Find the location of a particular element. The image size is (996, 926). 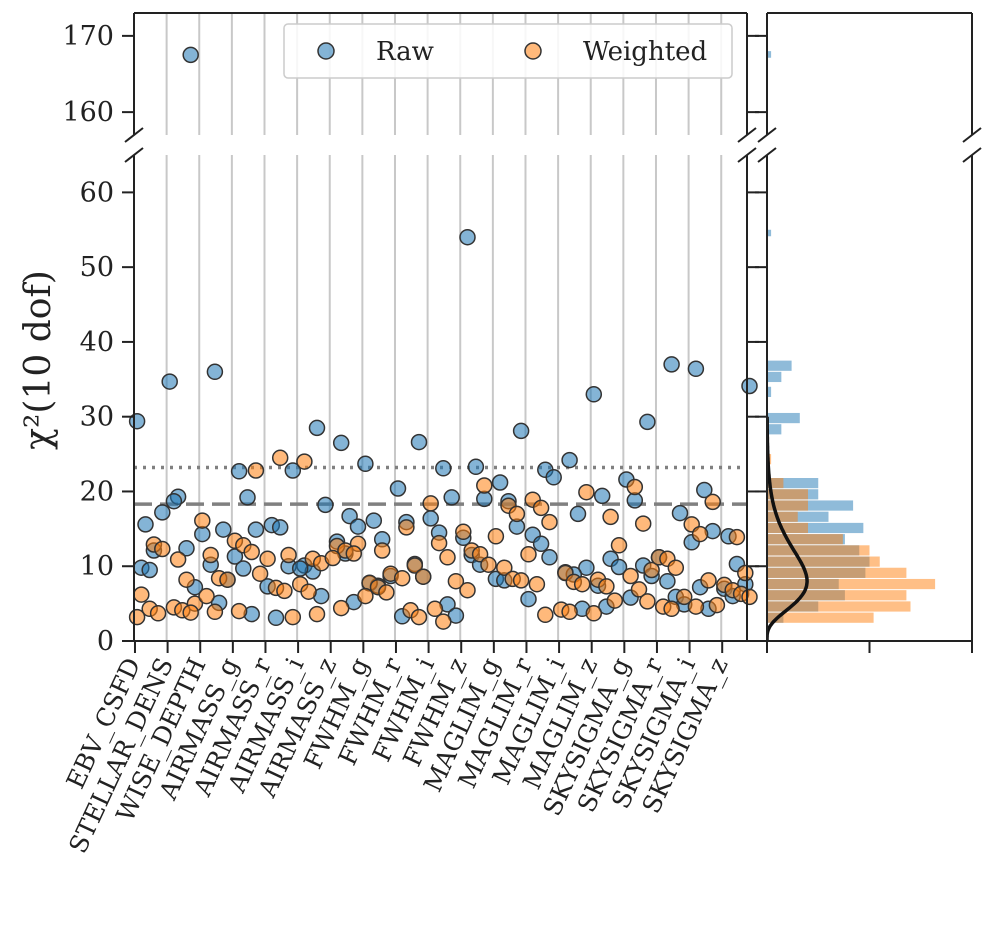

y-tick-label: 40 is located at coordinates (97, 342).